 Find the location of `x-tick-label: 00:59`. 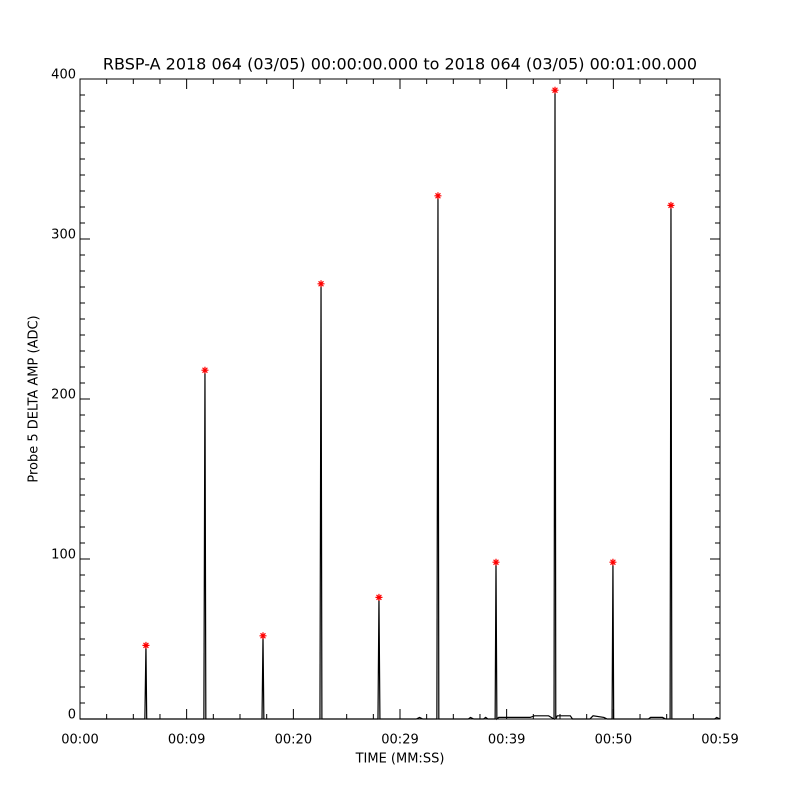

x-tick-label: 00:59 is located at coordinates (719, 740).